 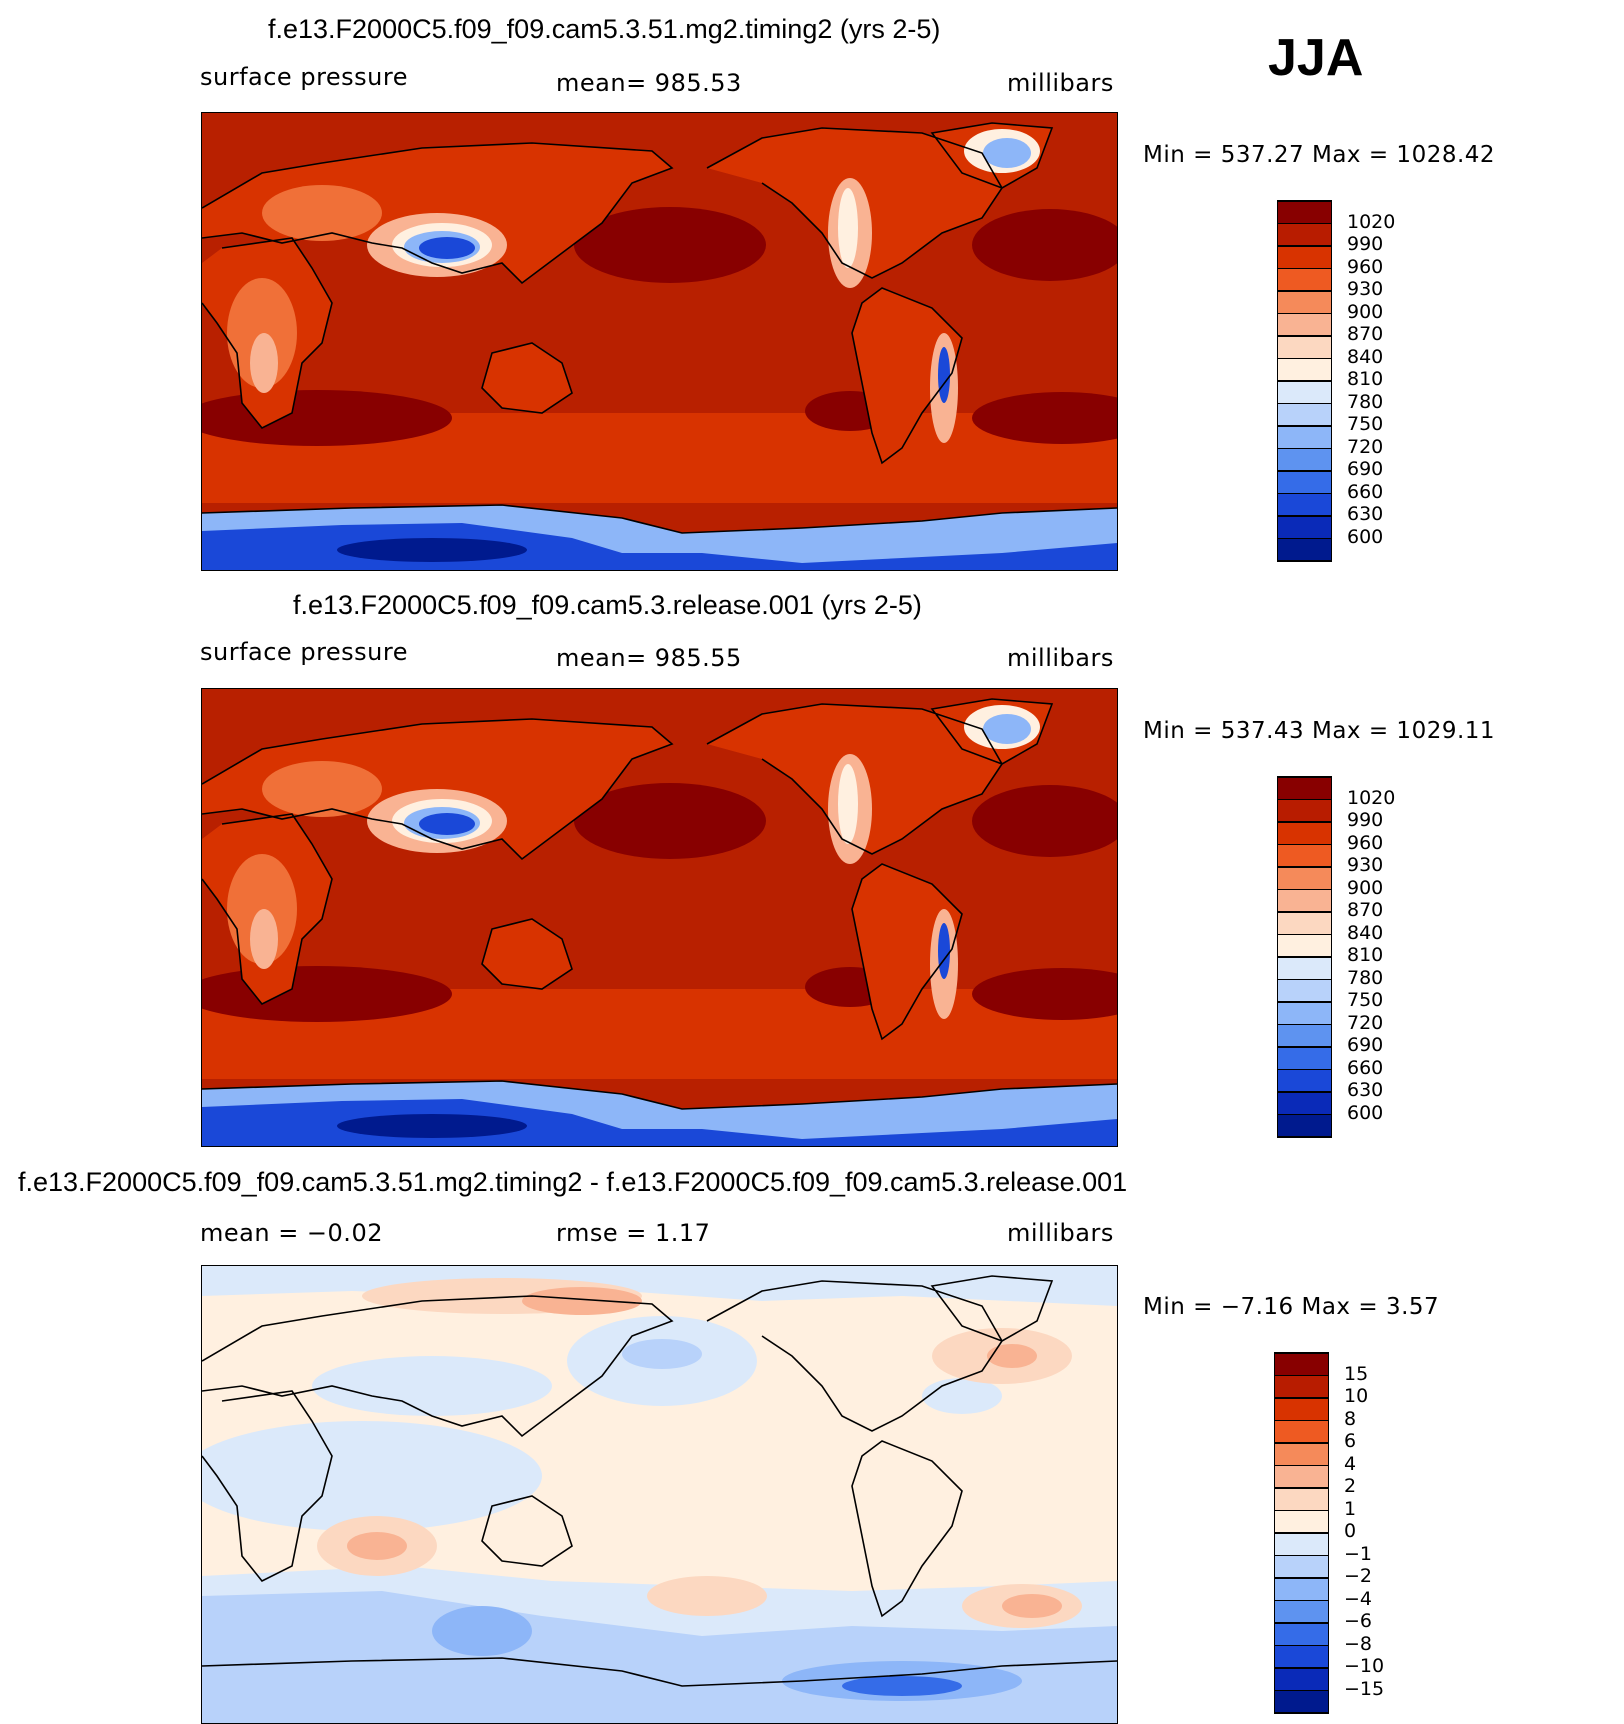 I want to click on colorbar-tick-label: −4, so click(x=1358, y=1598).